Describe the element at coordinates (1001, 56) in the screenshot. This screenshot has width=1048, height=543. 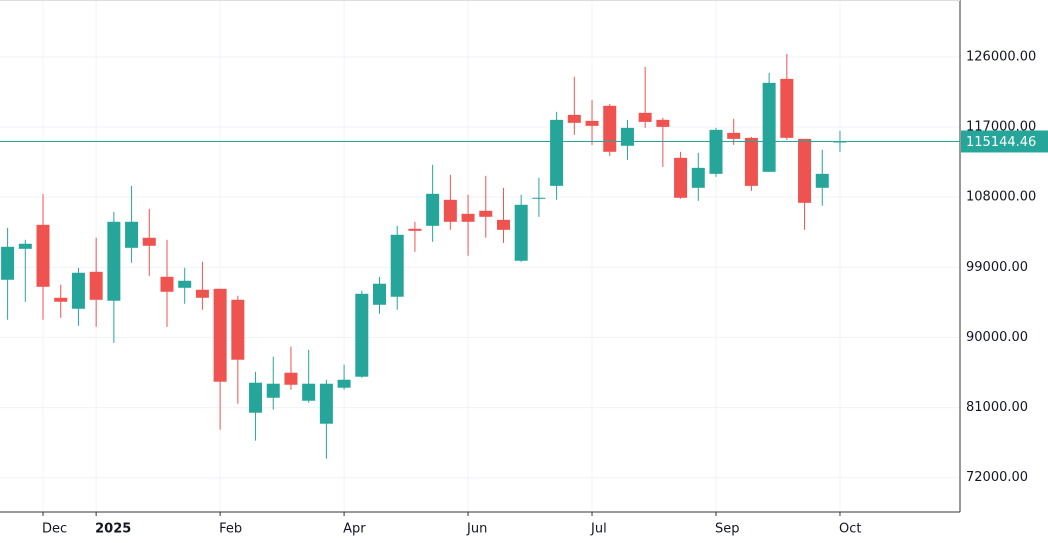
I see `y-tick-label: 126000.00` at that location.